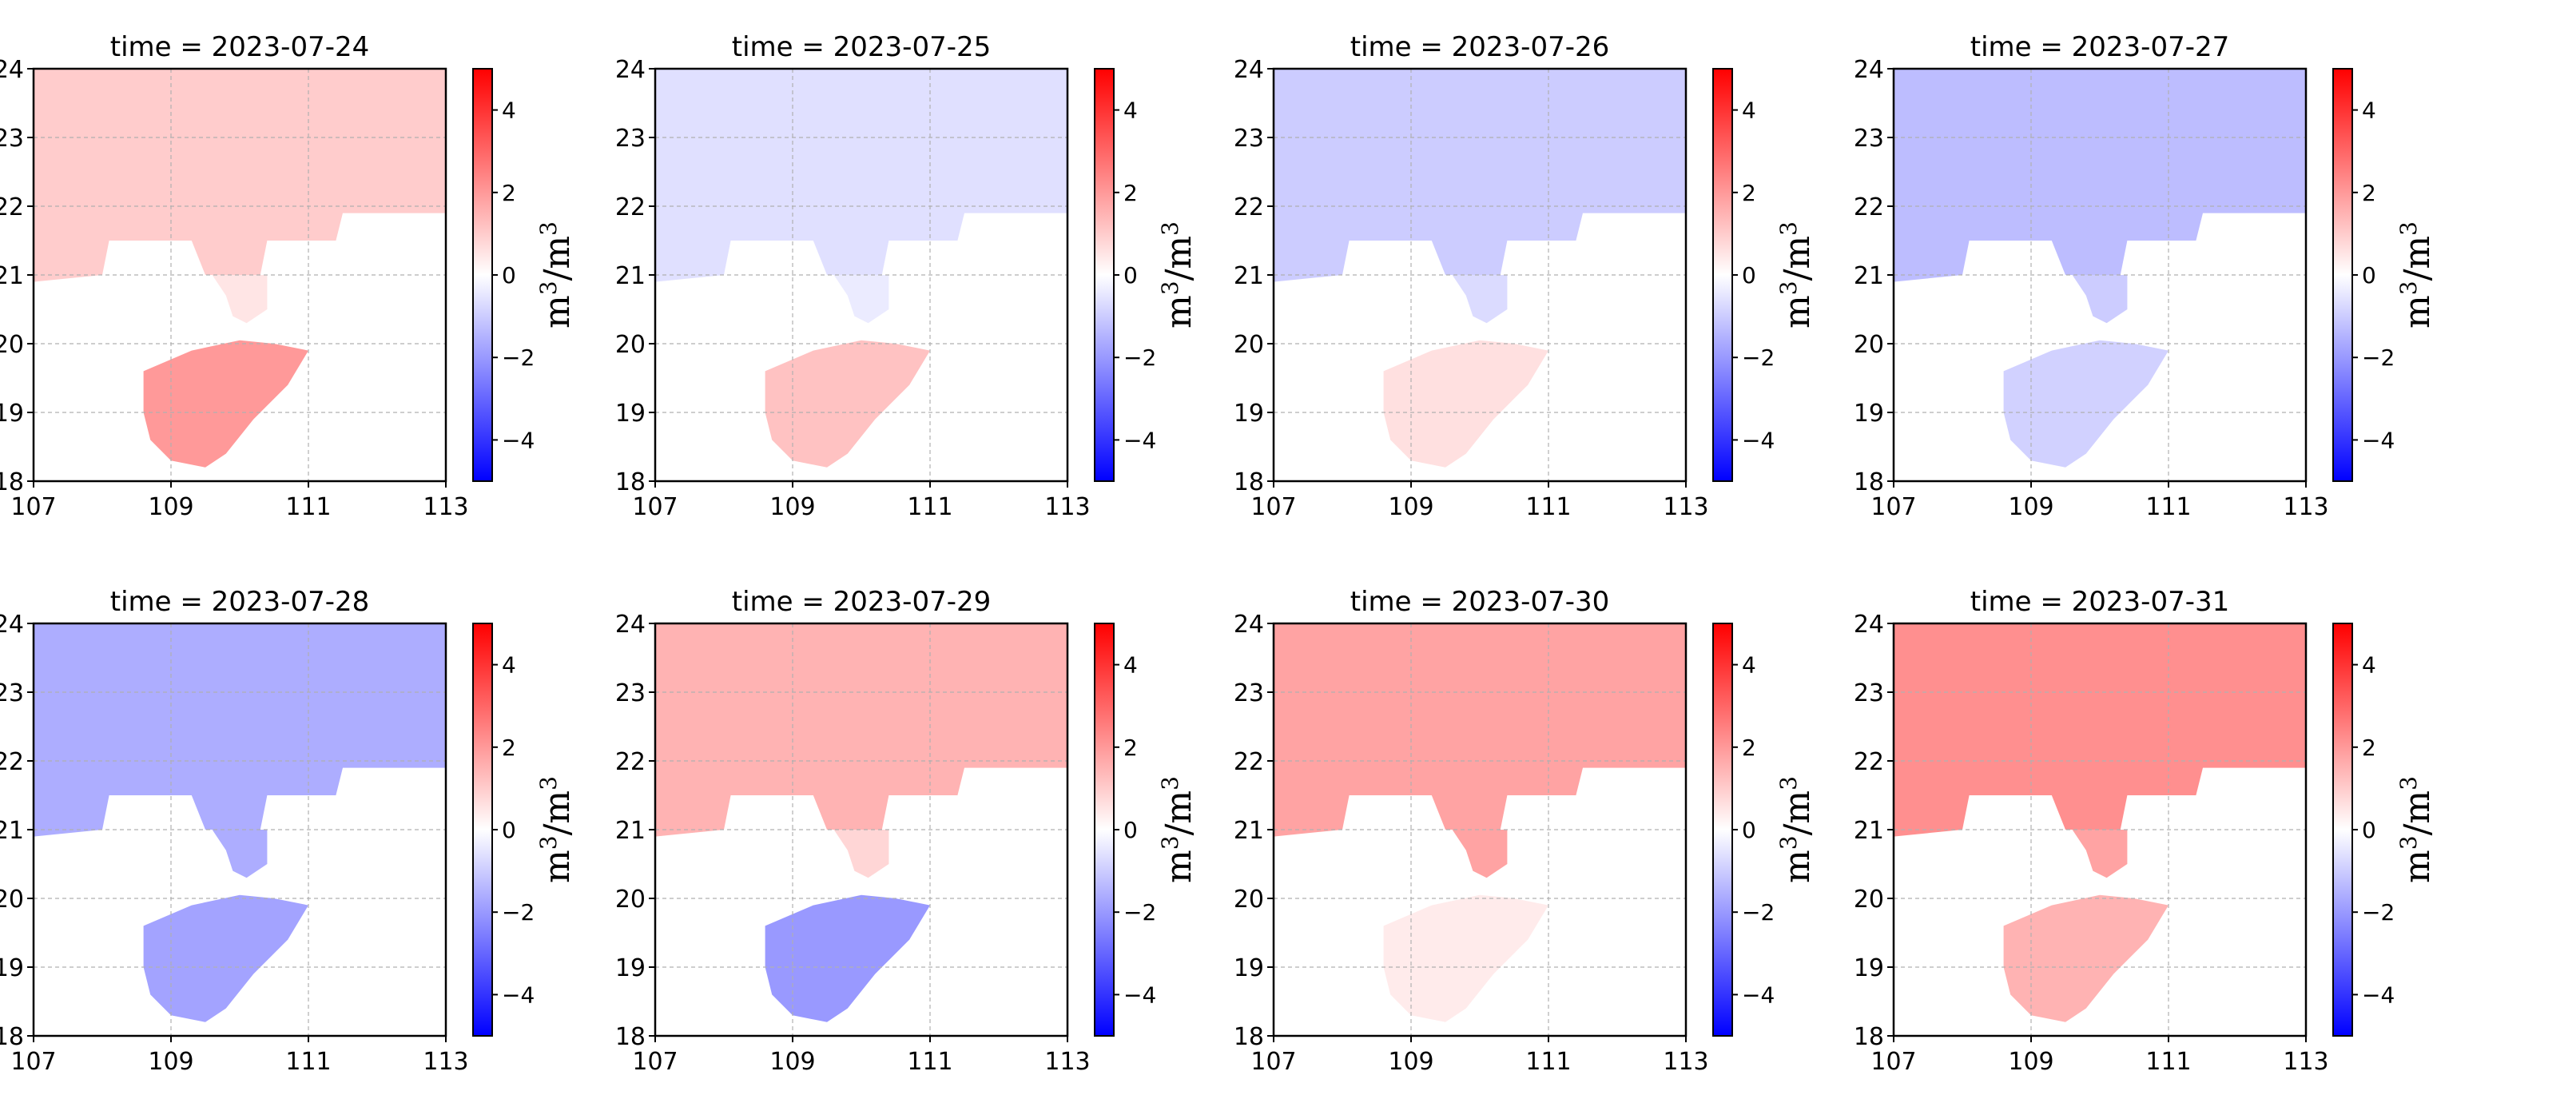  What do you see at coordinates (2385, 830) in the screenshot?
I see `colorbar: 420−2−4m3/m3` at bounding box center [2385, 830].